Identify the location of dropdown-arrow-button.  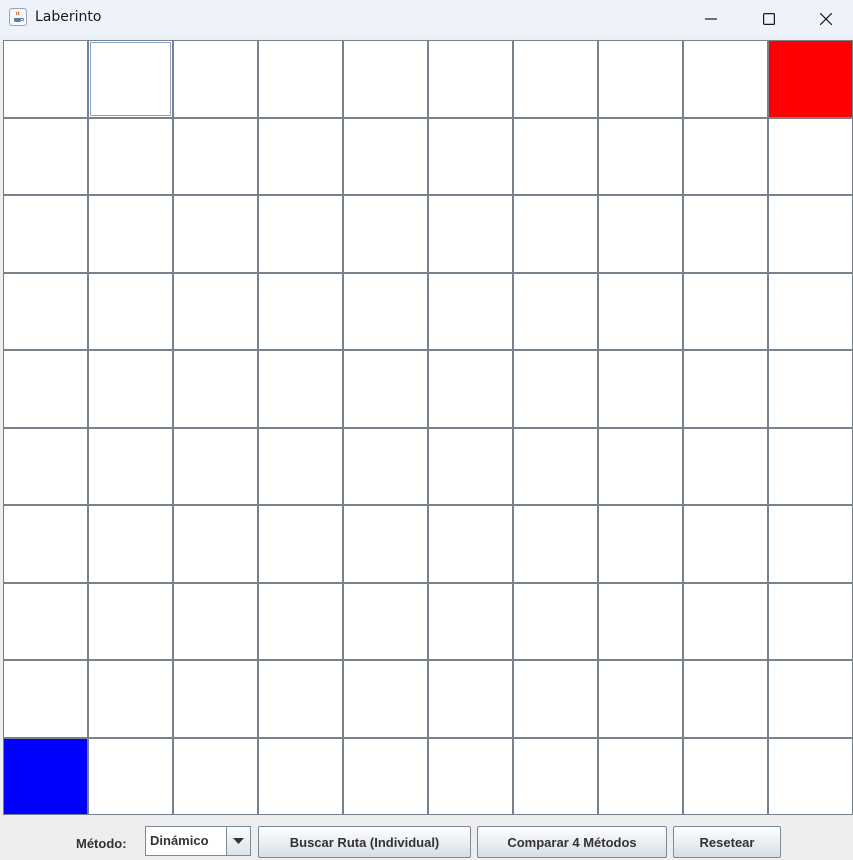
(238, 841).